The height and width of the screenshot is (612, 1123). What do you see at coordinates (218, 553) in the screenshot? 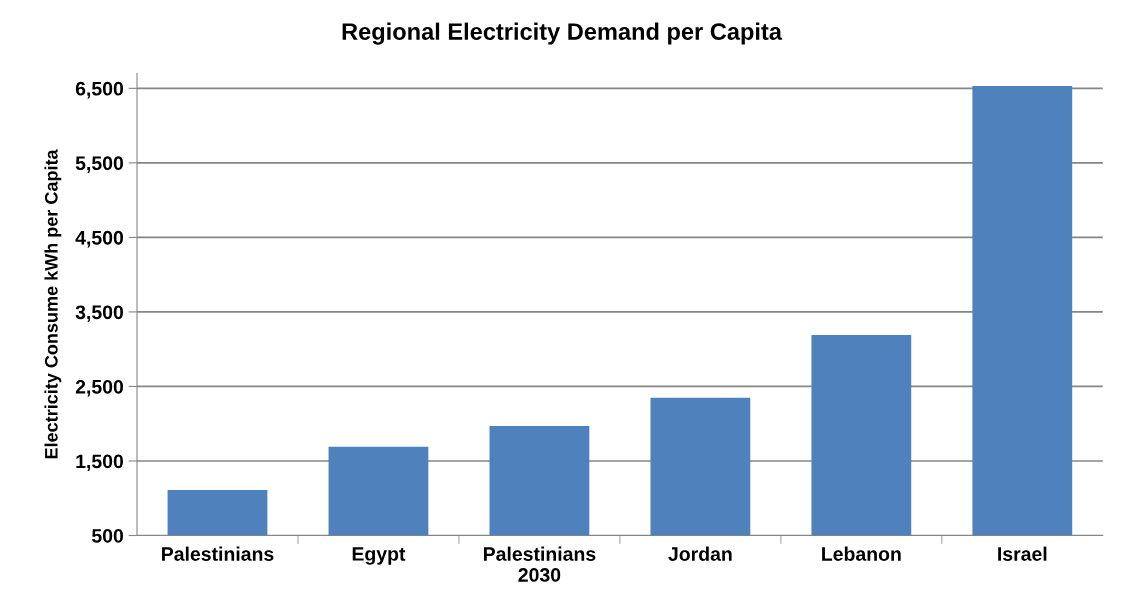
I see `x-tick-label: Palestinians` at bounding box center [218, 553].